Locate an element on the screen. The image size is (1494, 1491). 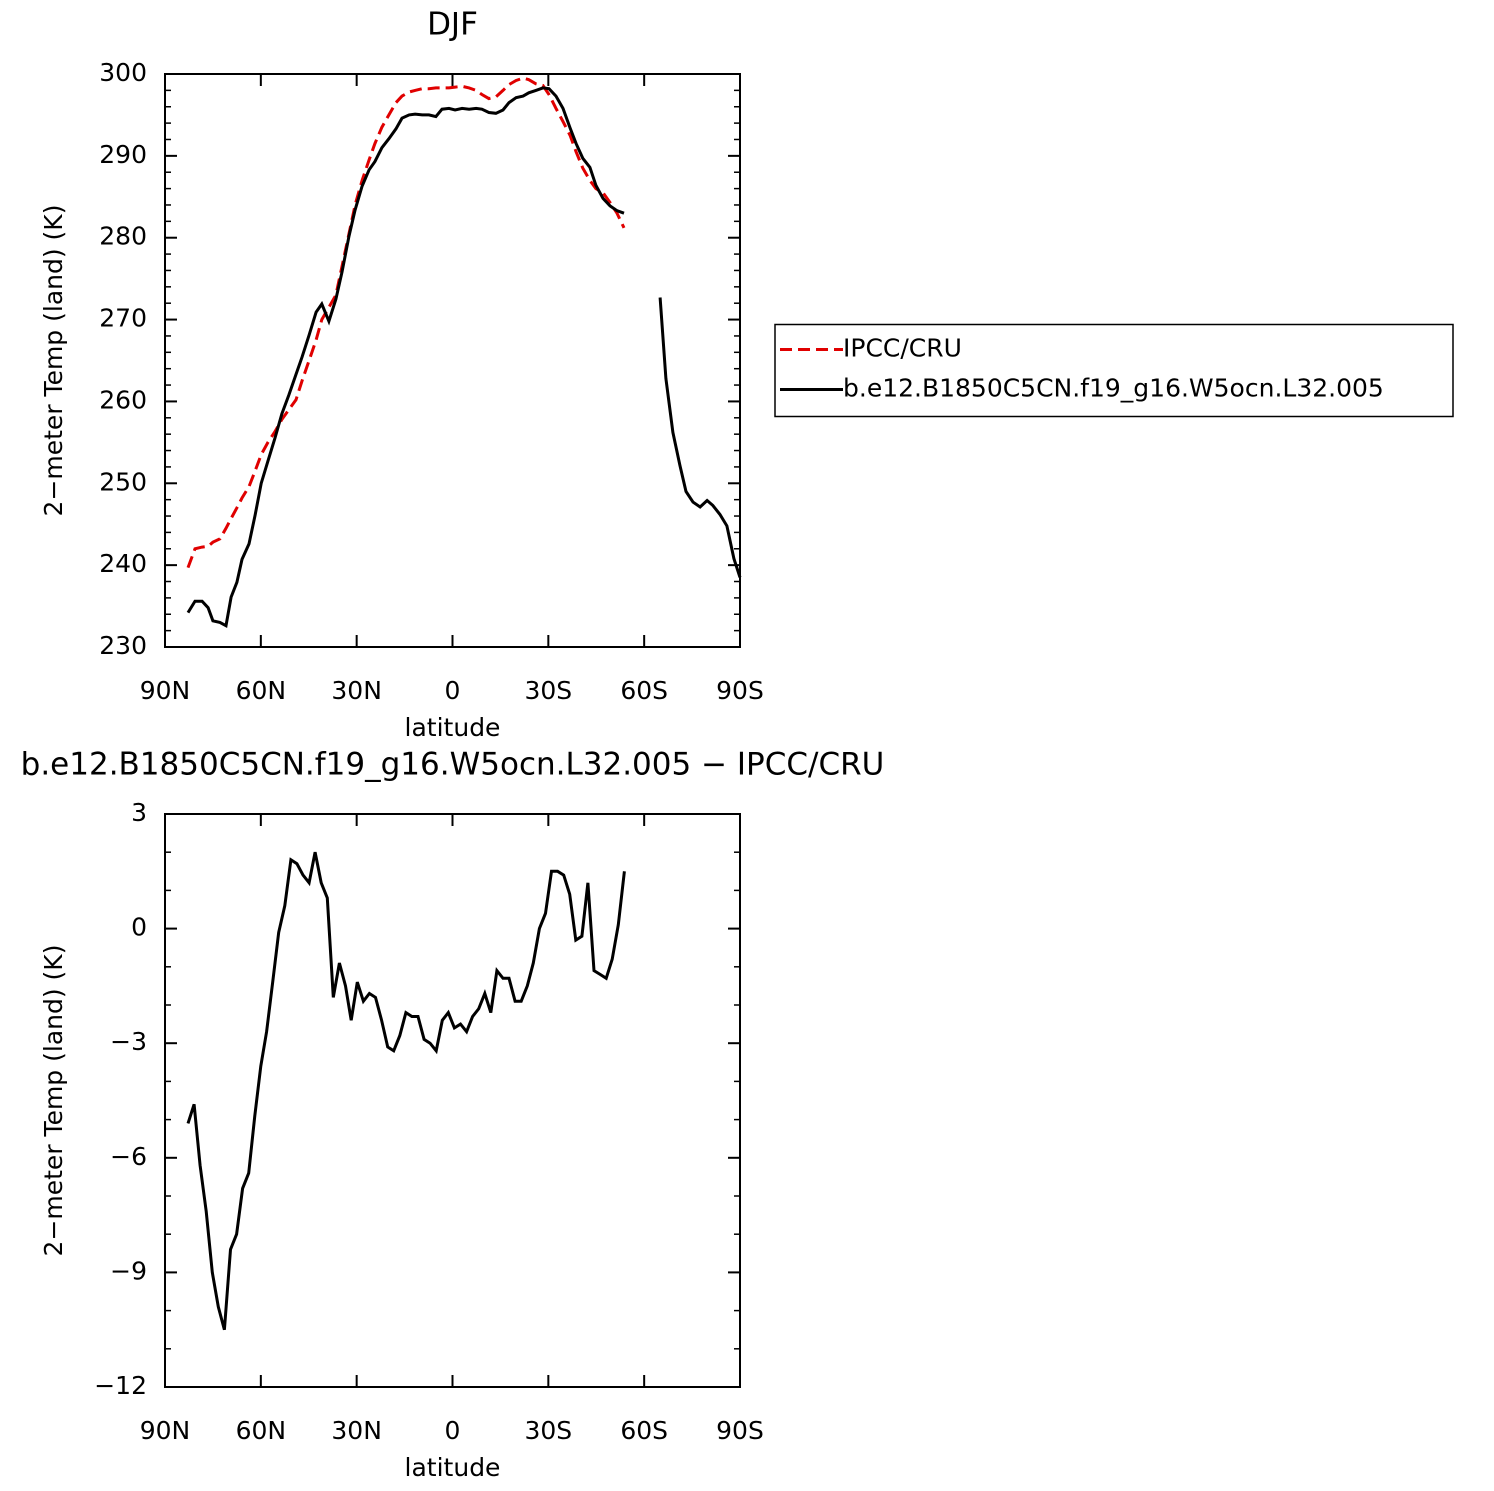
y-tick-label: 300 is located at coordinates (123, 72).